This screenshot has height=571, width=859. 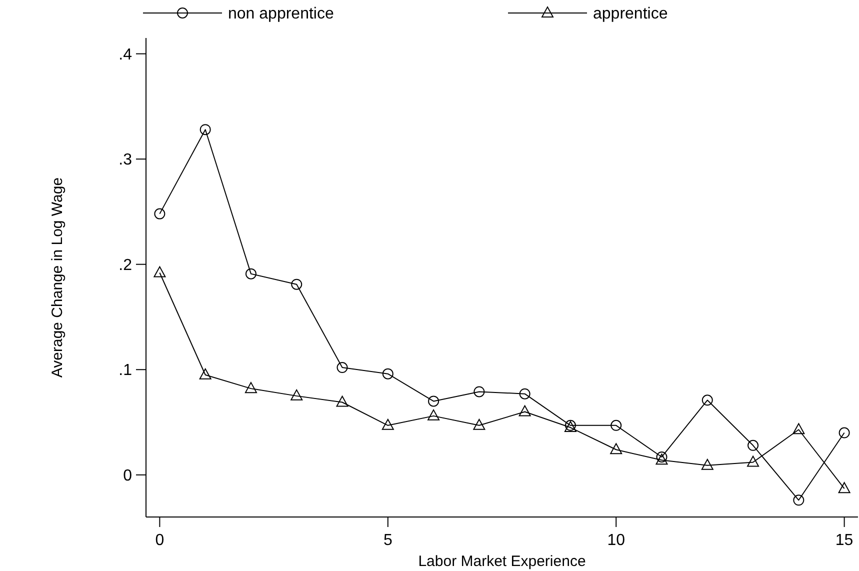 What do you see at coordinates (502, 561) in the screenshot?
I see `x-axis-title: Labor Market Experience` at bounding box center [502, 561].